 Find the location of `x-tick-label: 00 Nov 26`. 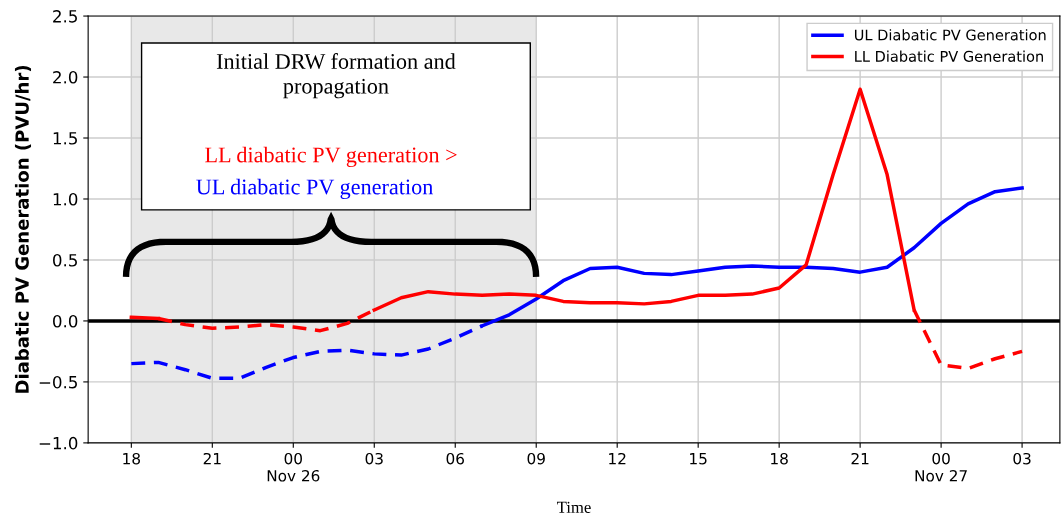

x-tick-label: 00 Nov 26 is located at coordinates (293, 467).